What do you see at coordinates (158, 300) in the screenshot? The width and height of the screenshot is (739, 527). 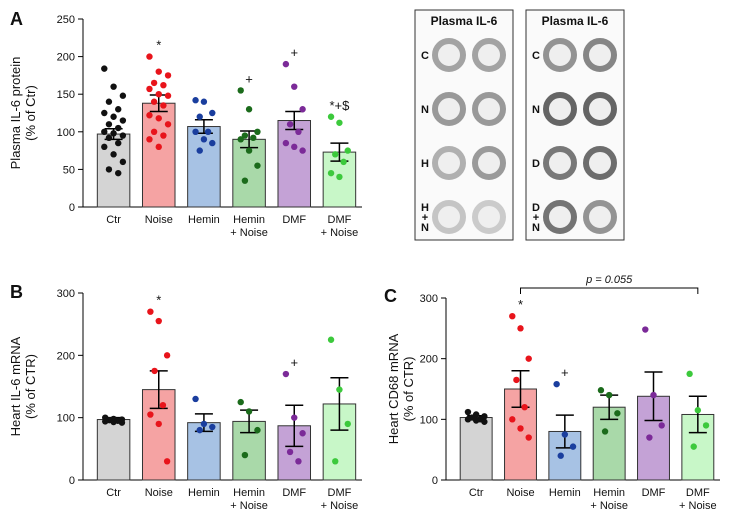 I see `annotation: *` at bounding box center [158, 300].